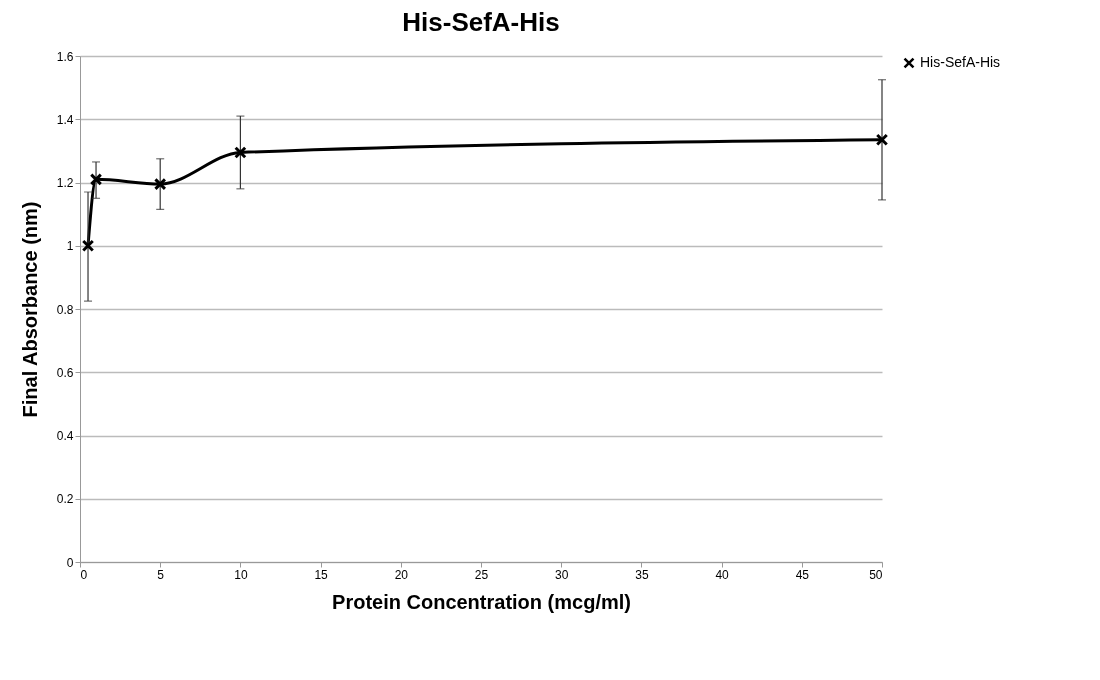 This screenshot has height=680, width=1100. What do you see at coordinates (84, 574) in the screenshot?
I see `x-tick-label: 0` at bounding box center [84, 574].